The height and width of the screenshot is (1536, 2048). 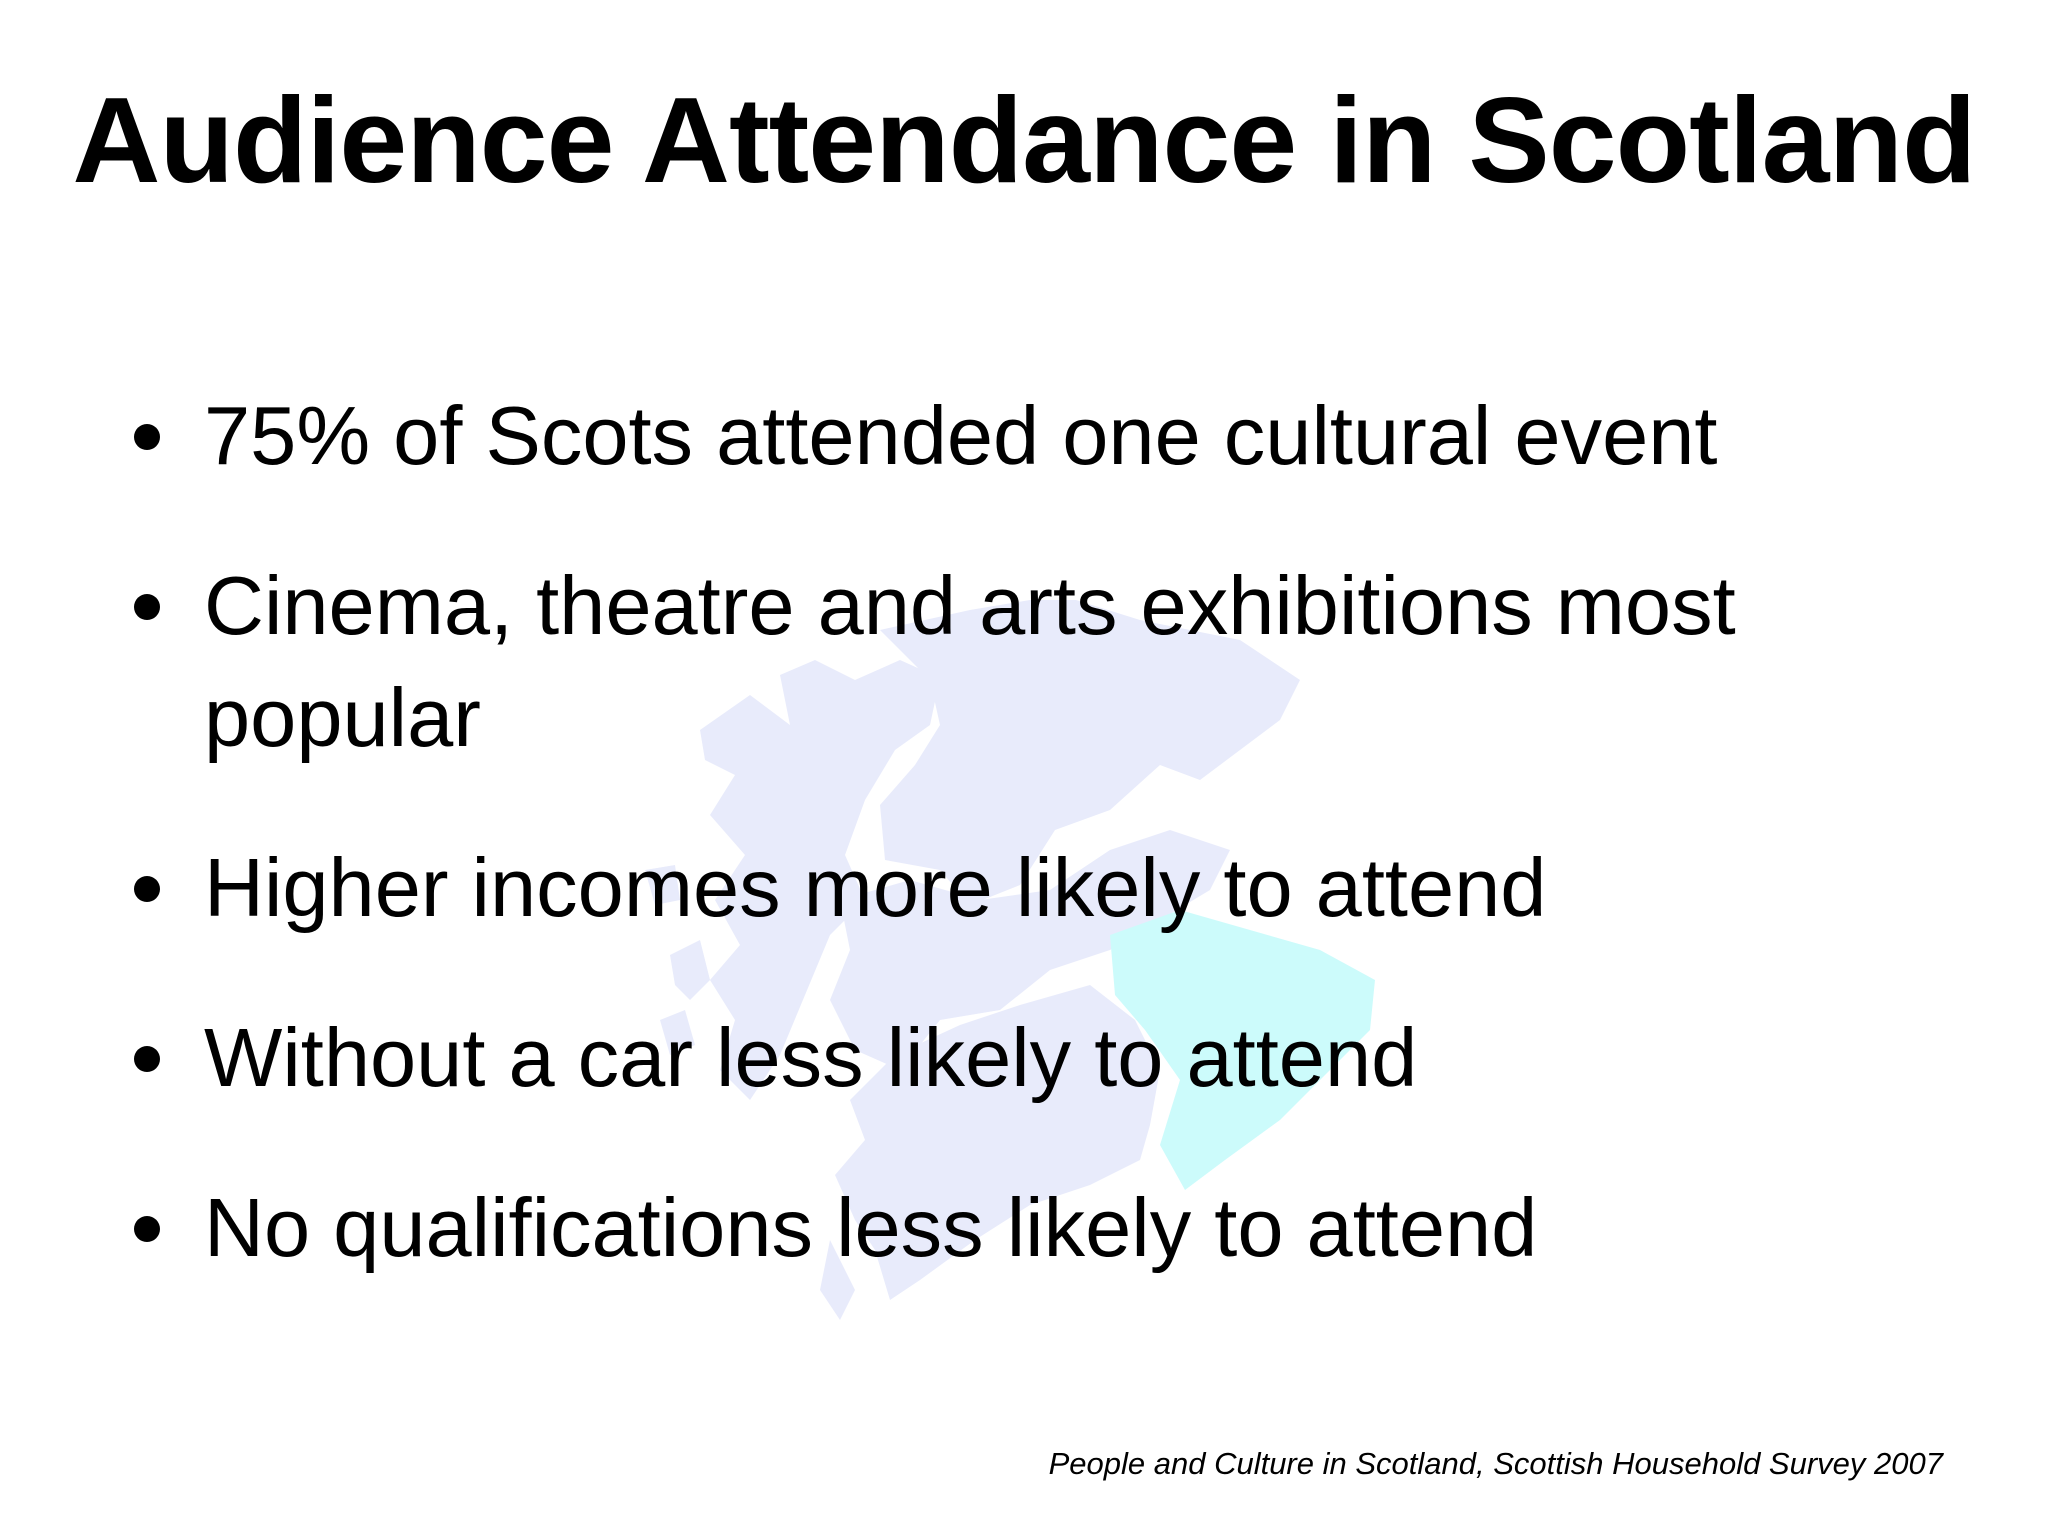 What do you see at coordinates (961, 435) in the screenshot?
I see `bullet-text: 75% of Scots attended one cultural event` at bounding box center [961, 435].